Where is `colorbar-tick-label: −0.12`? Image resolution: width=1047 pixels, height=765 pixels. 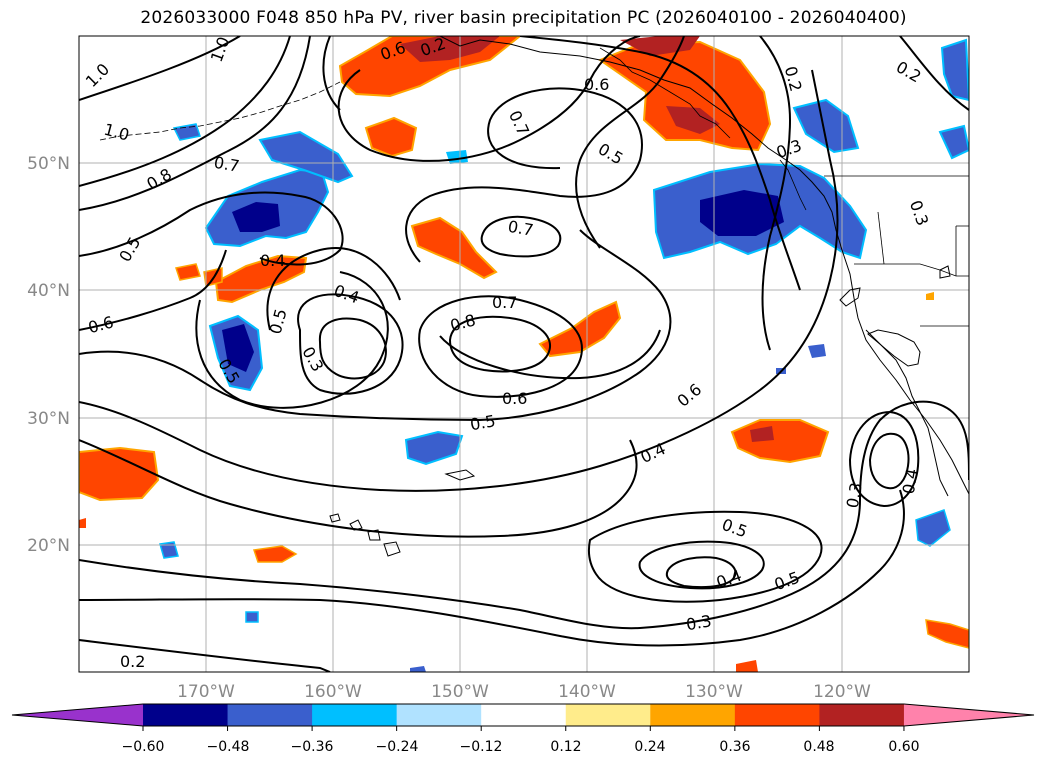 colorbar-tick-label: −0.12 is located at coordinates (481, 747).